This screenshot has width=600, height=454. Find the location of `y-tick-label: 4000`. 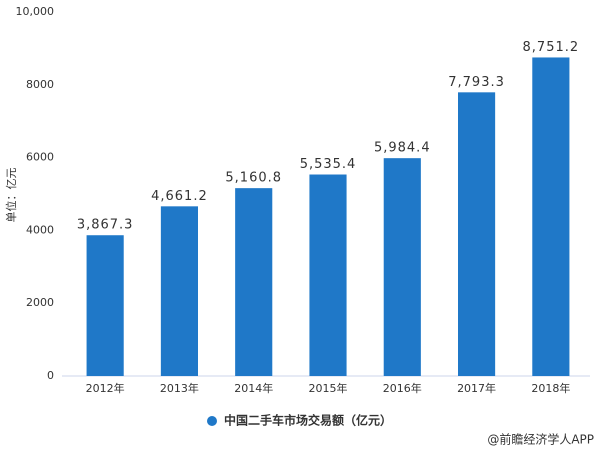

y-tick-label: 4000 is located at coordinates (40, 229).